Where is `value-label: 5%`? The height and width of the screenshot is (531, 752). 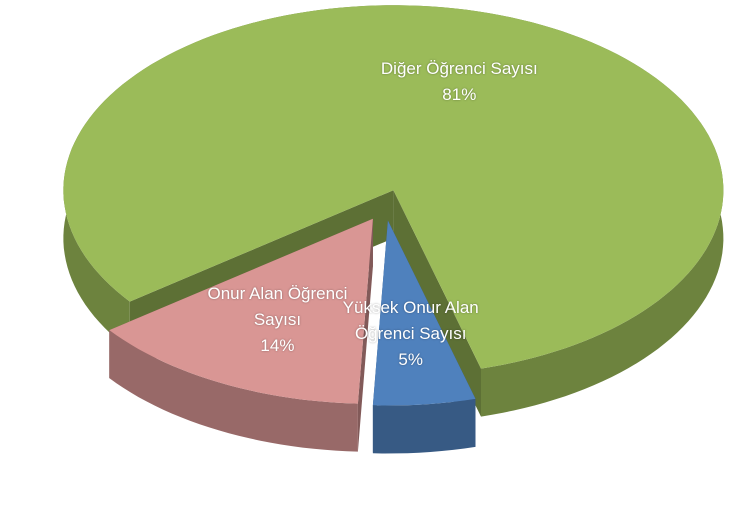 value-label: 5% is located at coordinates (410, 360).